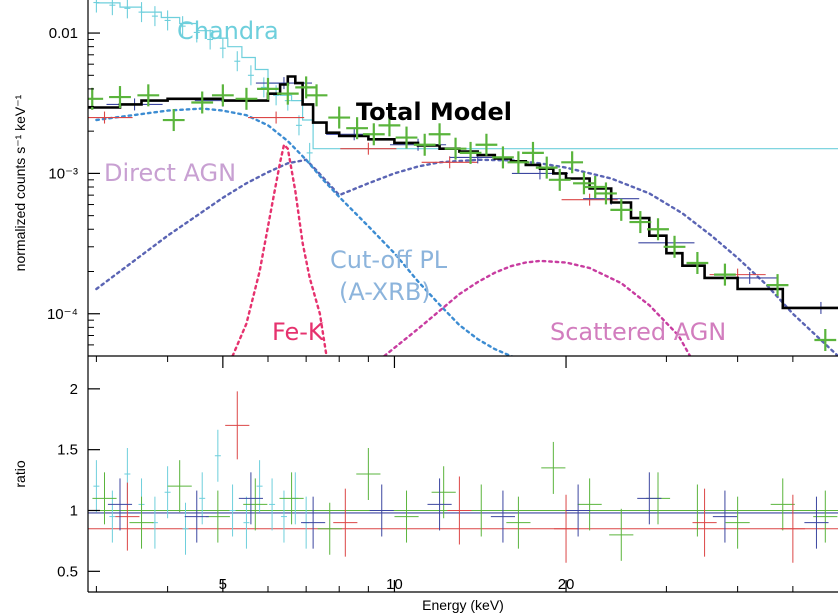  What do you see at coordinates (228, 31) in the screenshot?
I see `chandra-label: Chandra` at bounding box center [228, 31].